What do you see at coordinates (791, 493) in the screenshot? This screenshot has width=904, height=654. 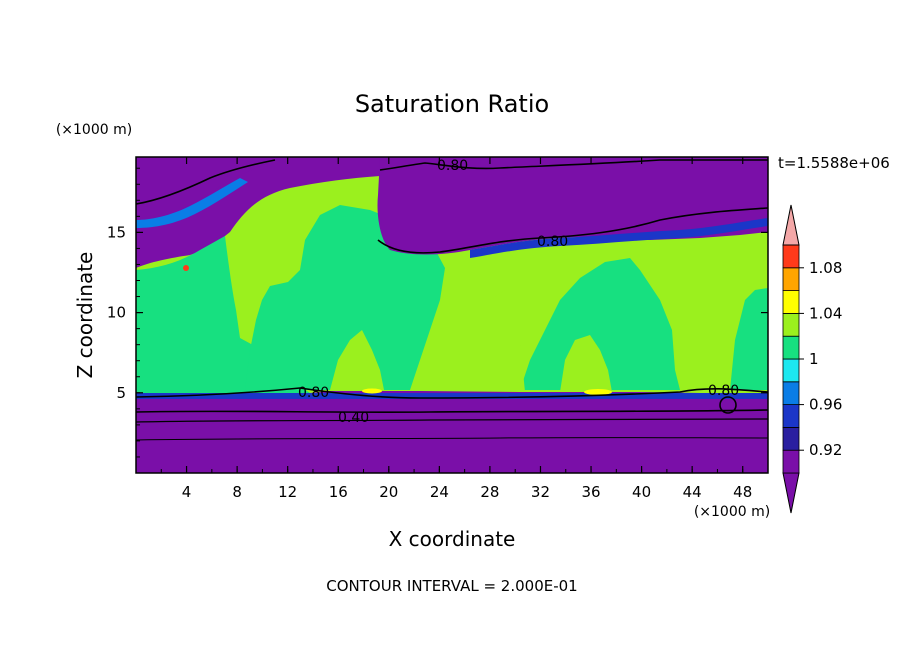 I see `colorbar-under-arrow` at bounding box center [791, 493].